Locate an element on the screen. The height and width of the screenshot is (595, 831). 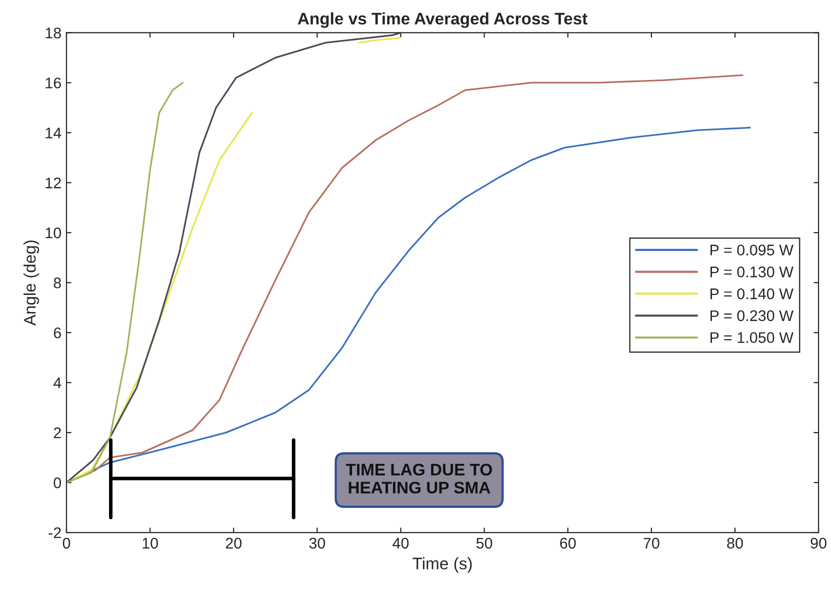
y-tick-label: 14 is located at coordinates (54, 133).